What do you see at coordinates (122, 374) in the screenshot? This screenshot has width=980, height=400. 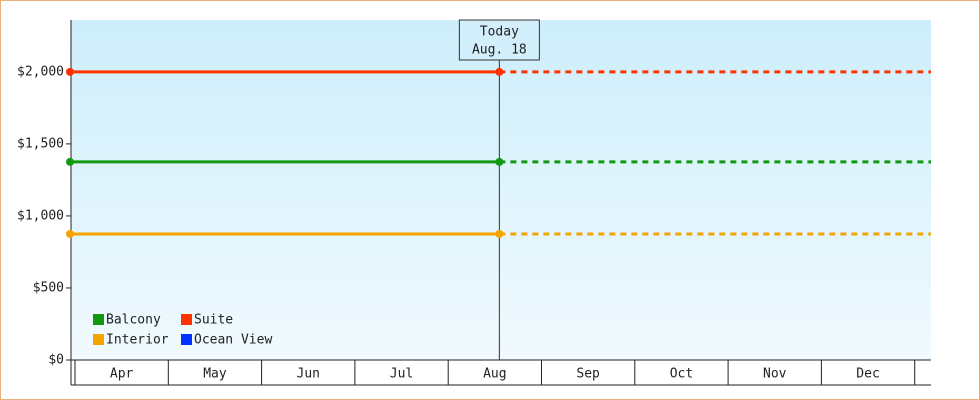 I see `x-tick-label: Apr` at bounding box center [122, 374].